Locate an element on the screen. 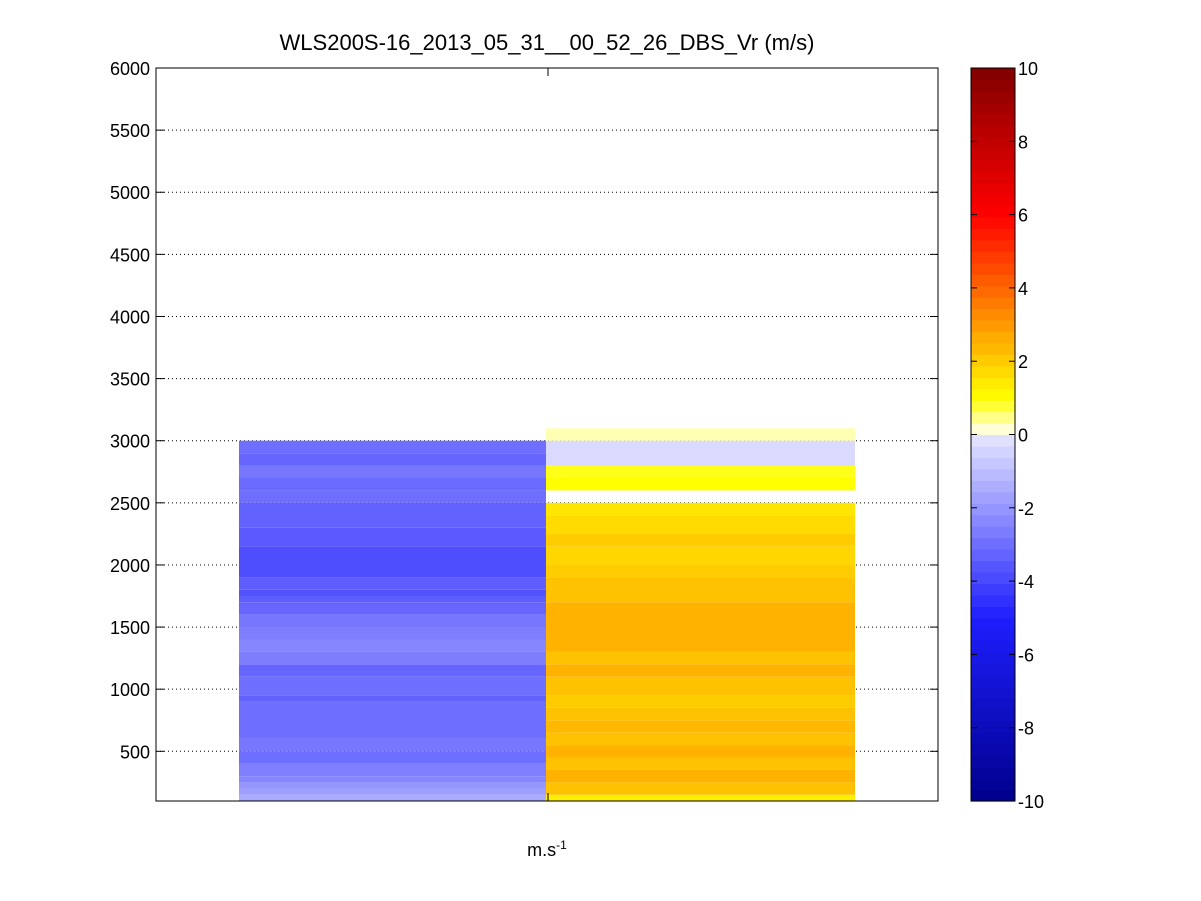 The height and width of the screenshot is (901, 1201). x-axis-label-base: m.s is located at coordinates (542, 850).